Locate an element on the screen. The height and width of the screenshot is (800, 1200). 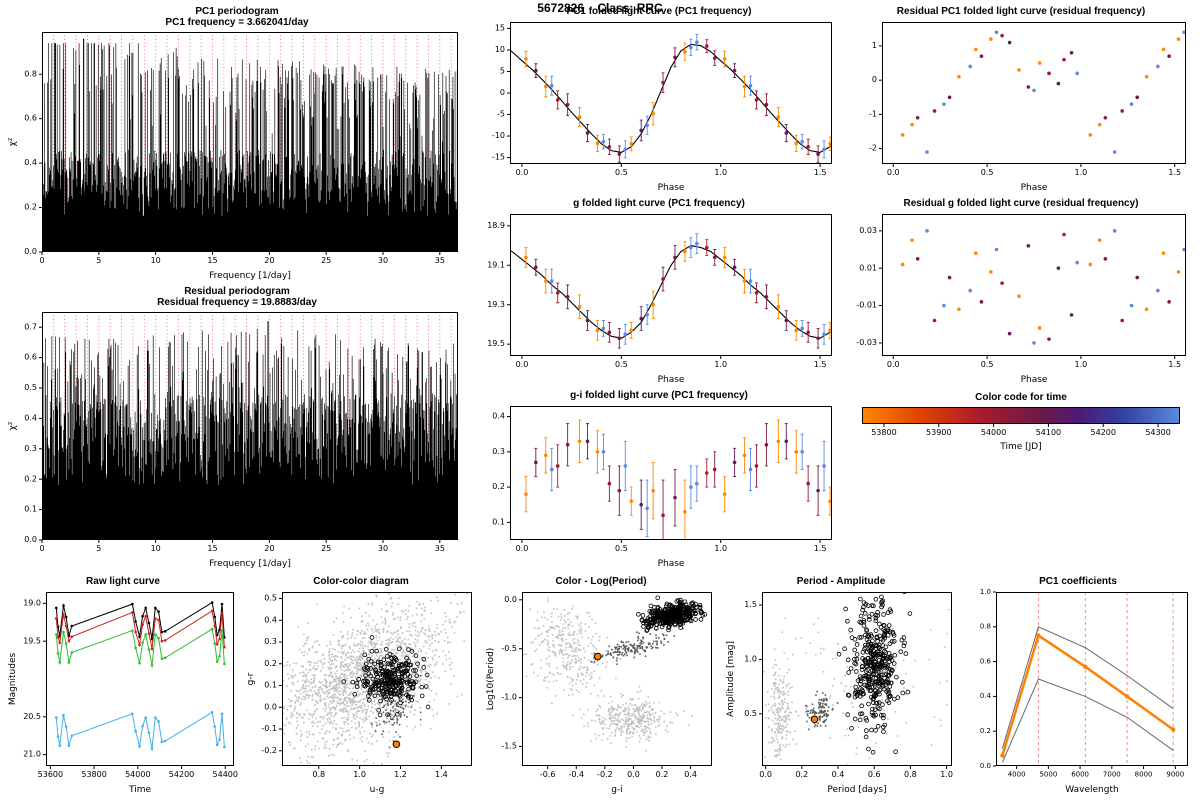
g-folded-chart is located at coordinates (659, 298).